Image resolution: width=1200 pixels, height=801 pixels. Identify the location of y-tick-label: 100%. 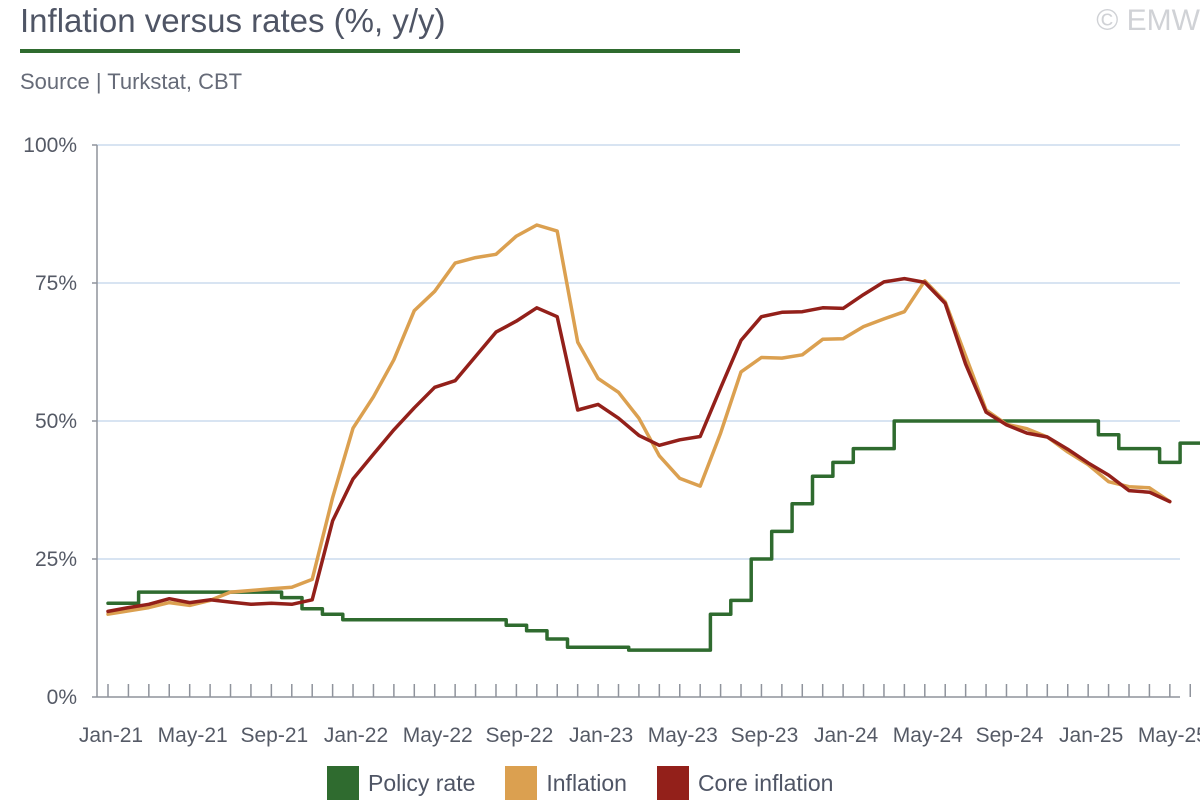
(50, 145).